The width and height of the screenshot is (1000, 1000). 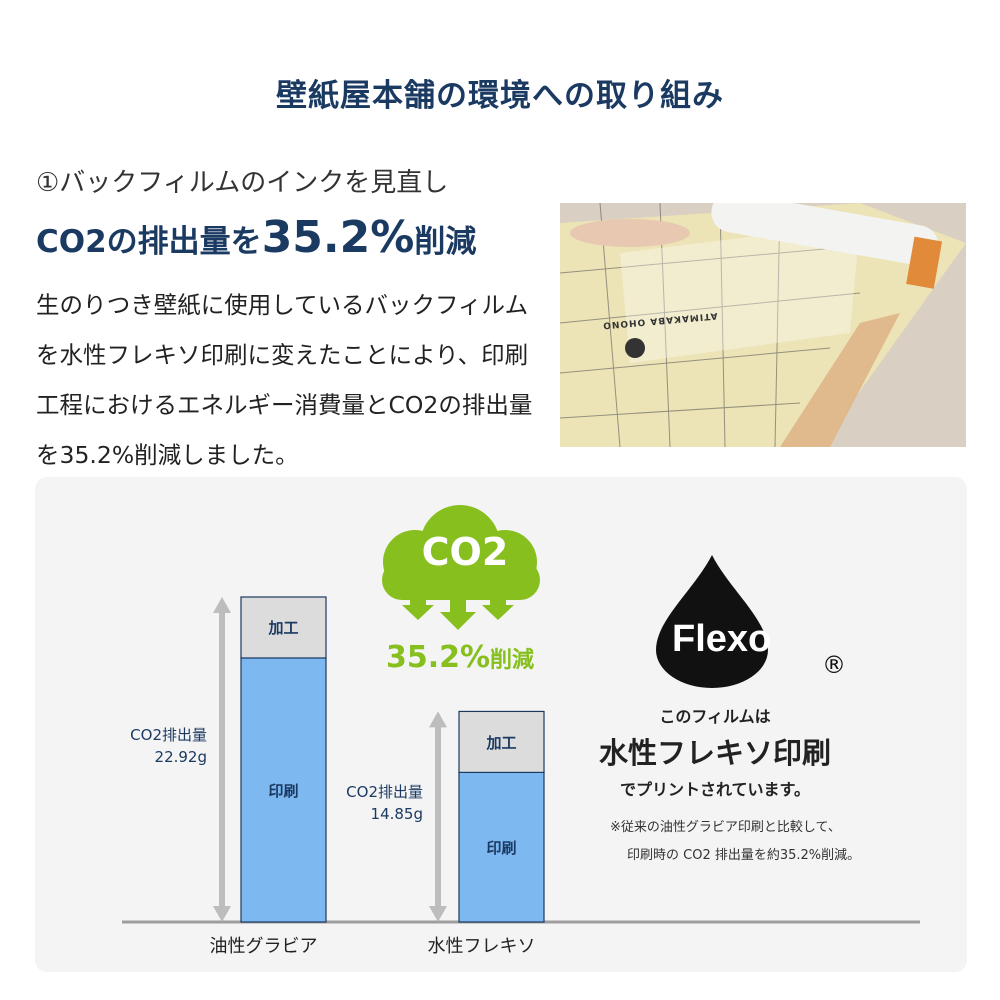 I want to click on reduction-suffix: 削減, so click(x=512, y=660).